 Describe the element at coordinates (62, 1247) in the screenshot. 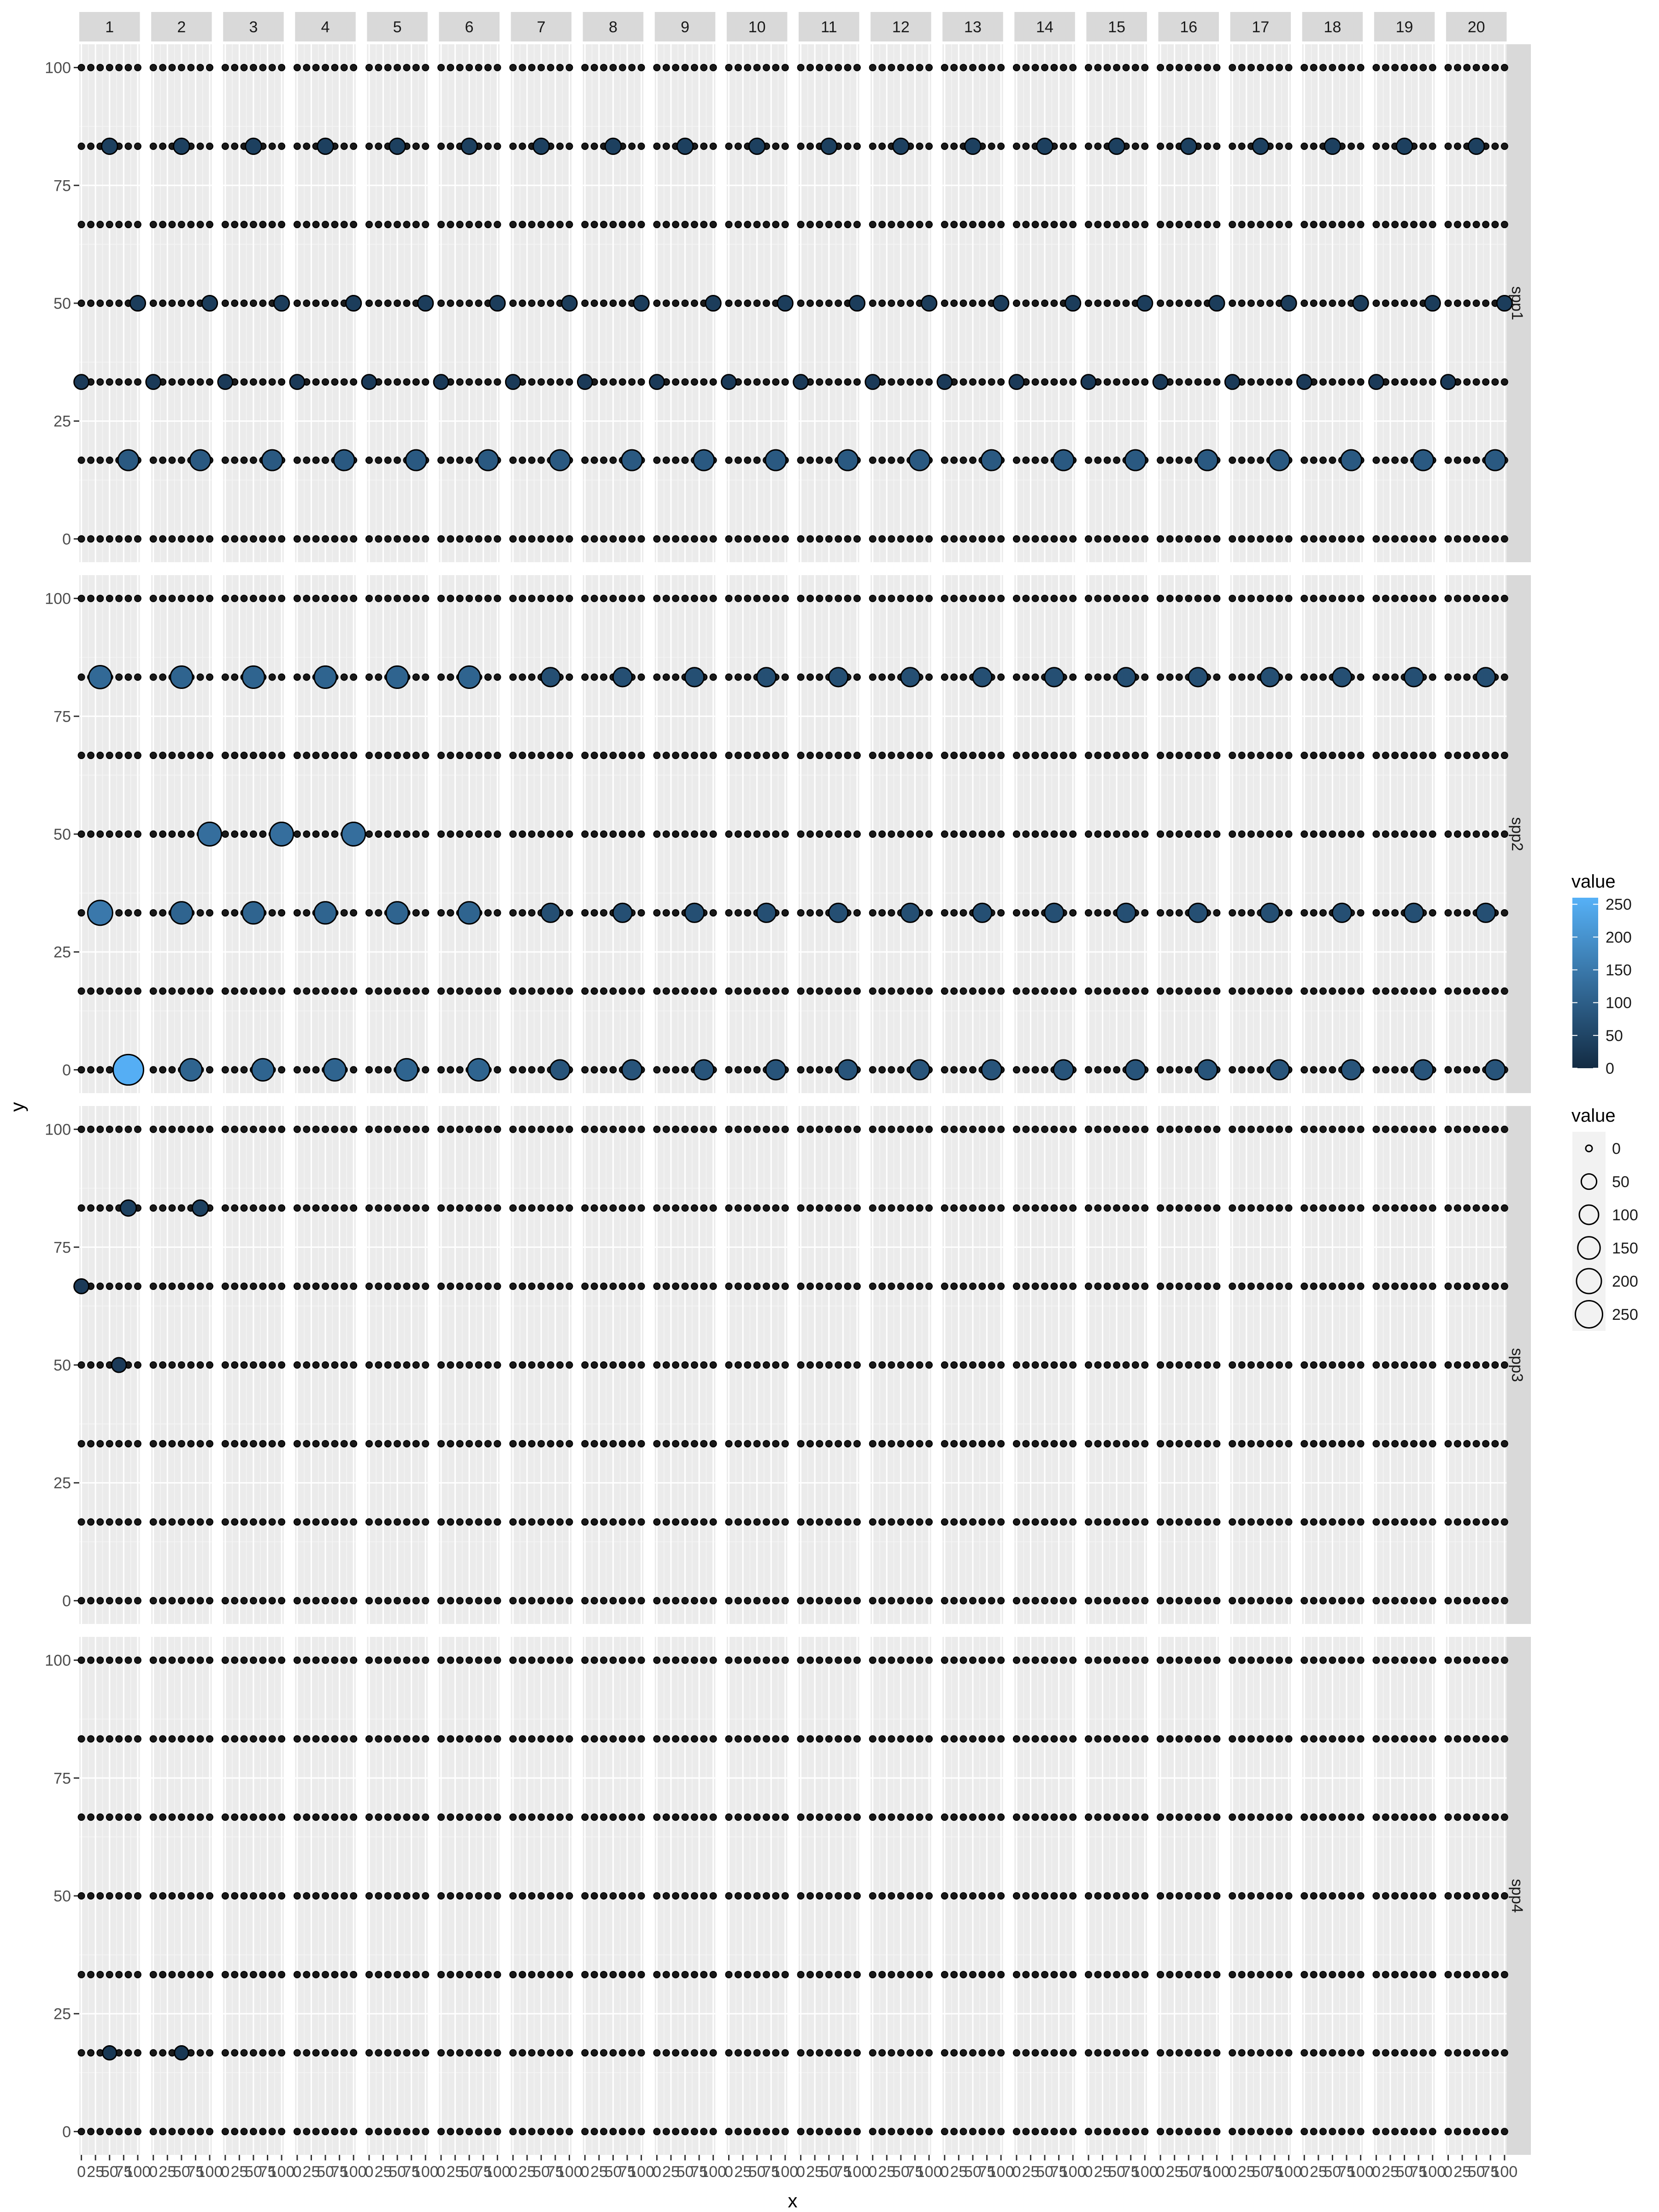

I see `y-tick-label: 75` at that location.